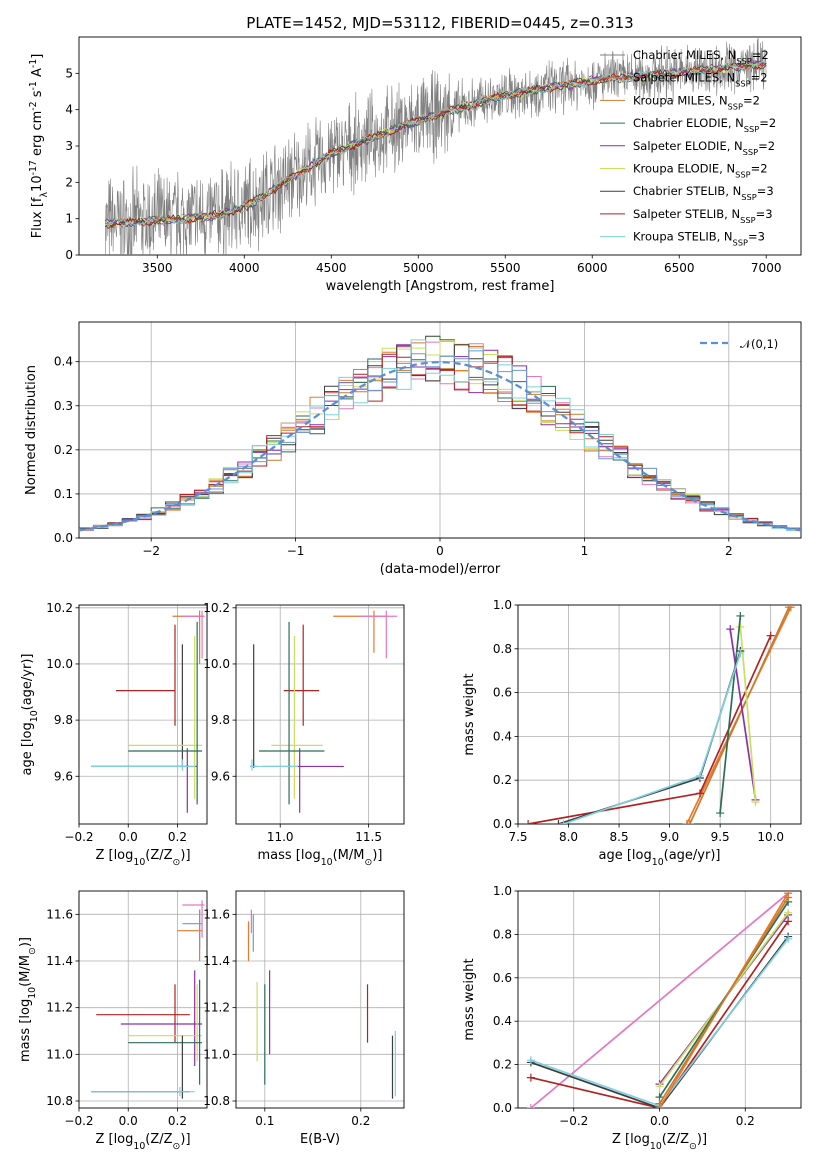 This screenshot has height=1170, width=819. What do you see at coordinates (59, 961) in the screenshot?
I see `y-tick-label: 11.4` at bounding box center [59, 961].